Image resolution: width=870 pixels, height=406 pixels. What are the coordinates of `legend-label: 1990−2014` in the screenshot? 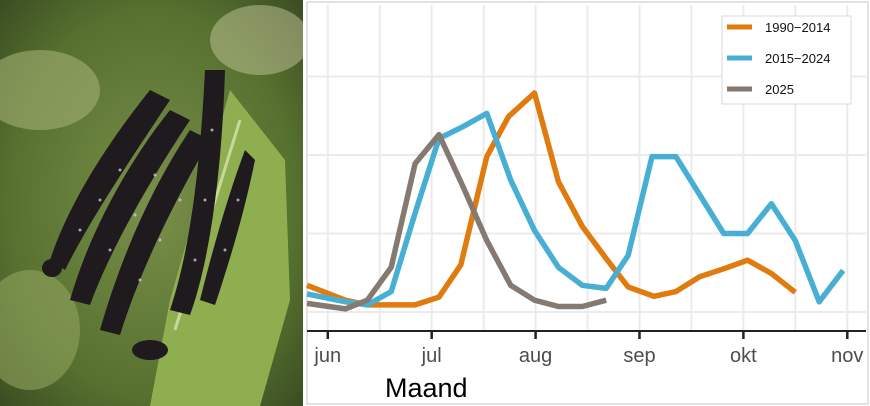 It's located at (797, 27).